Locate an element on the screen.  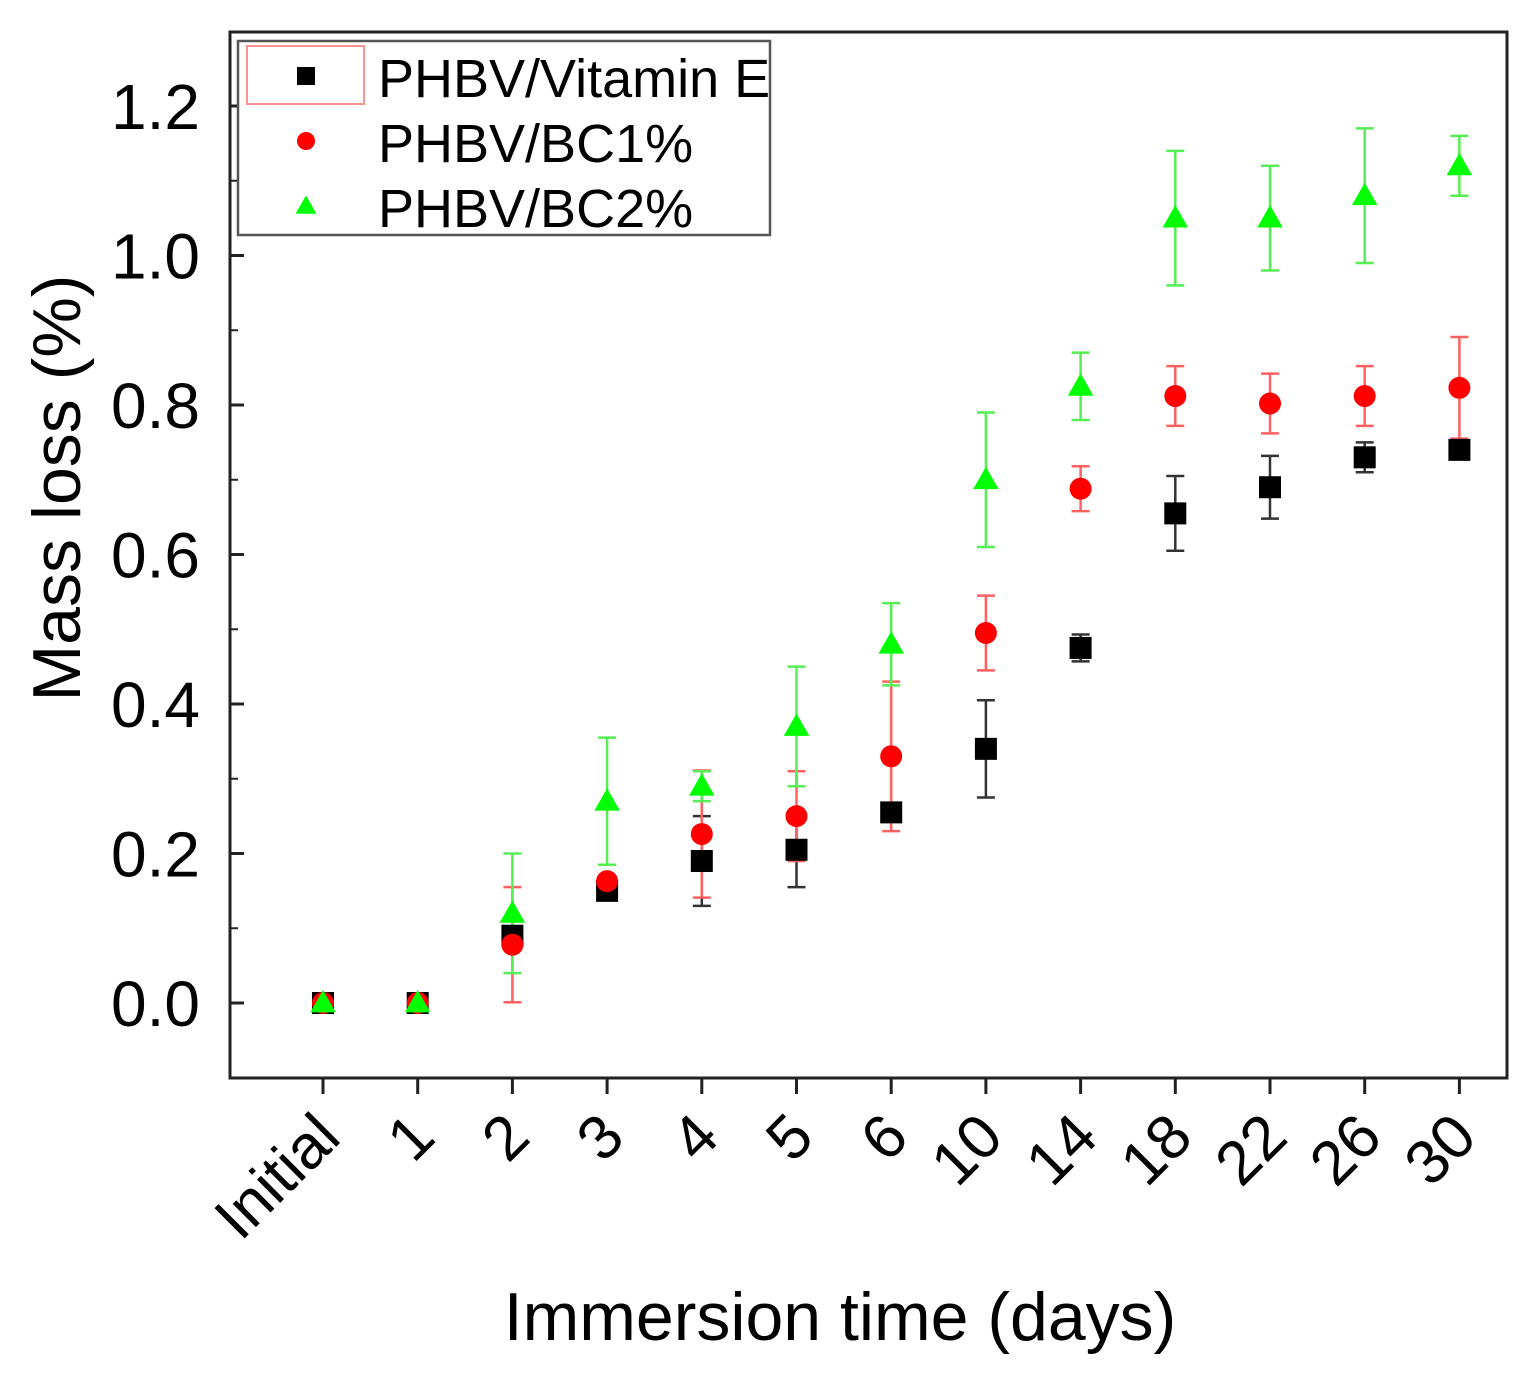
x-tick-label: 3 is located at coordinates (600, 1137).